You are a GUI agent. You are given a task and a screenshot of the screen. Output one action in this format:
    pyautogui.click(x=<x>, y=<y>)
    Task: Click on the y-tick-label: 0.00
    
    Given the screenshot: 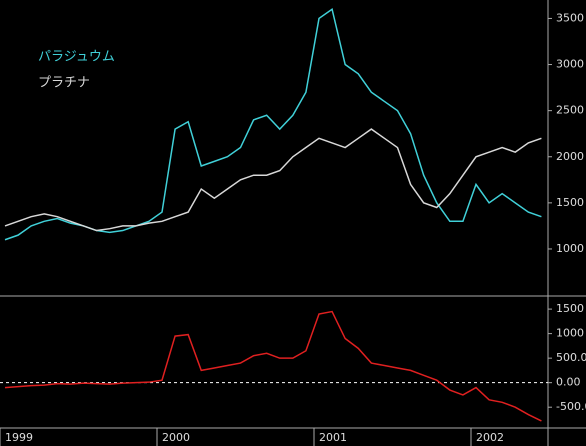 What is the action you would take?
    pyautogui.click(x=568, y=382)
    